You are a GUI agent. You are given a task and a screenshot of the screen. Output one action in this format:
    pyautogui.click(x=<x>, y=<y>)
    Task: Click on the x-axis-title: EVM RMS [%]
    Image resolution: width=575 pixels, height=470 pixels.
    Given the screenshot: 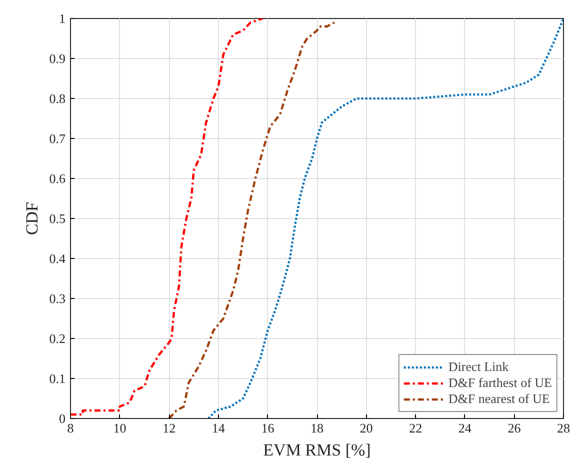 What is the action you would take?
    pyautogui.click(x=317, y=450)
    